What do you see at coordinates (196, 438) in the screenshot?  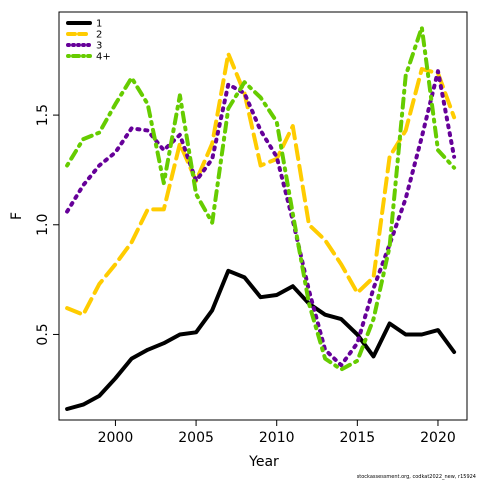 I see `x-tick-label: 2005` at bounding box center [196, 438].